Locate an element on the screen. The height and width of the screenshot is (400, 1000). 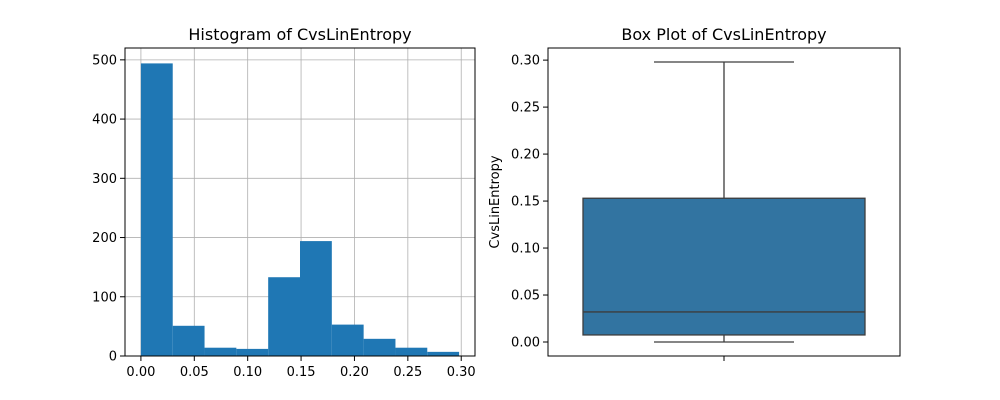
histogram-x-tick-label: 0.10 is located at coordinates (247, 372).